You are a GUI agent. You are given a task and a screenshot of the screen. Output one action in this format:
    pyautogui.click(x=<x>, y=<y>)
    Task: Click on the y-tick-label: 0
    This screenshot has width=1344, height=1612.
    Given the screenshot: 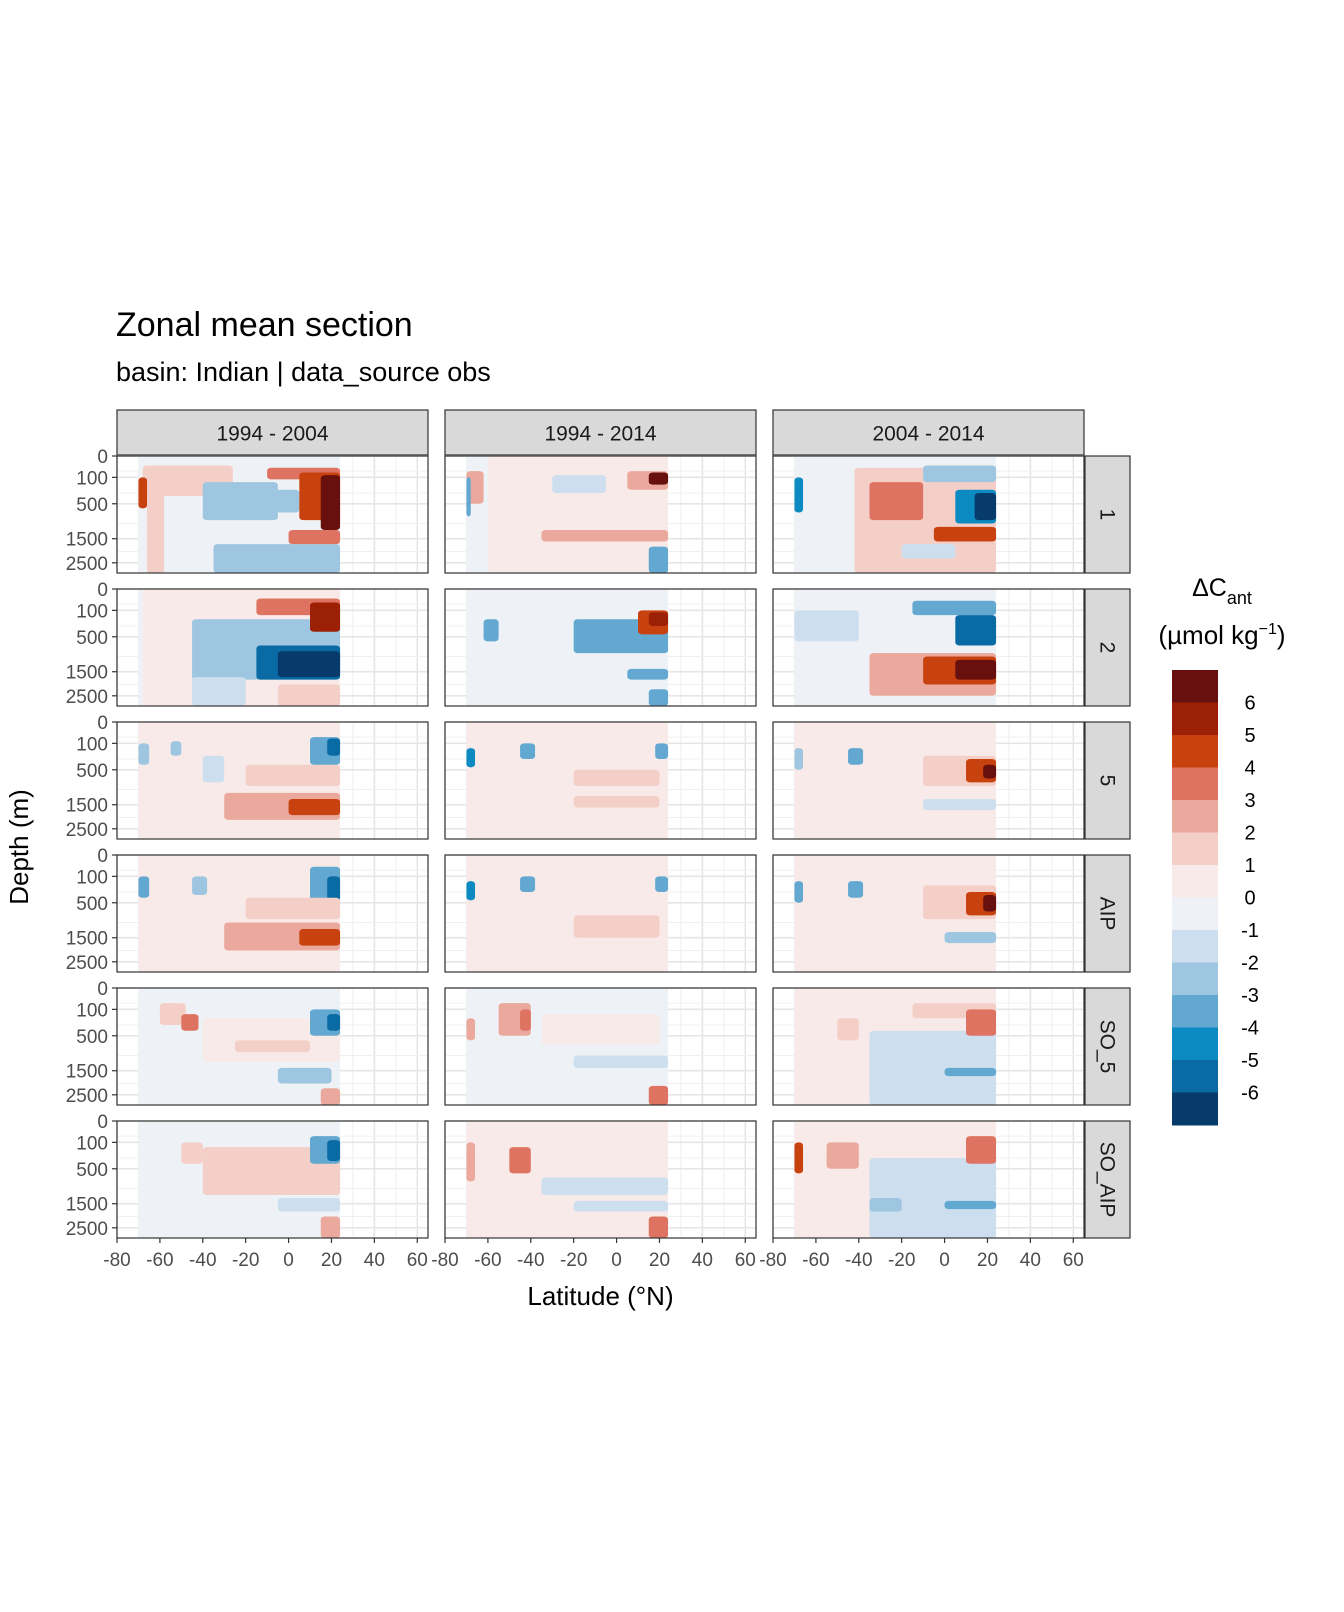 What is the action you would take?
    pyautogui.click(x=102, y=856)
    